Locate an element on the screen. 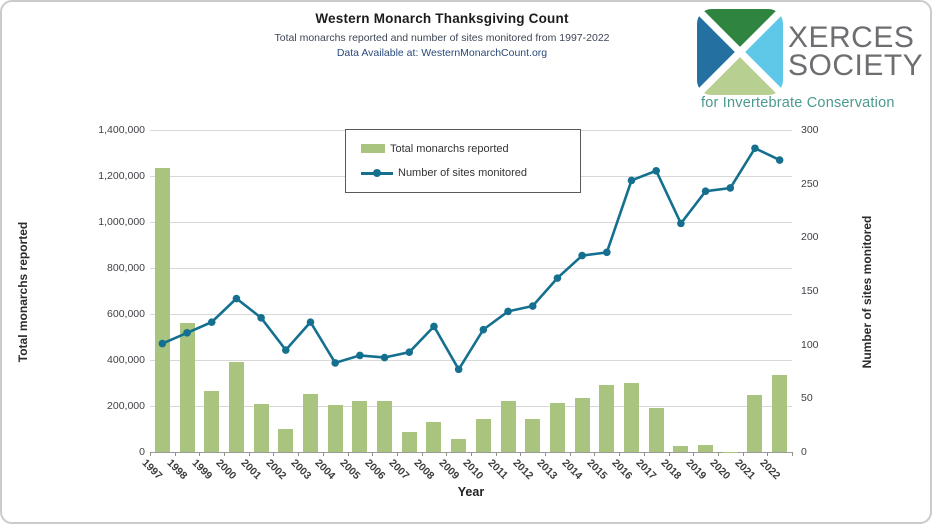 The width and height of the screenshot is (932, 524). legend-item-monarchs: Total monarchs reported is located at coordinates (470, 149).